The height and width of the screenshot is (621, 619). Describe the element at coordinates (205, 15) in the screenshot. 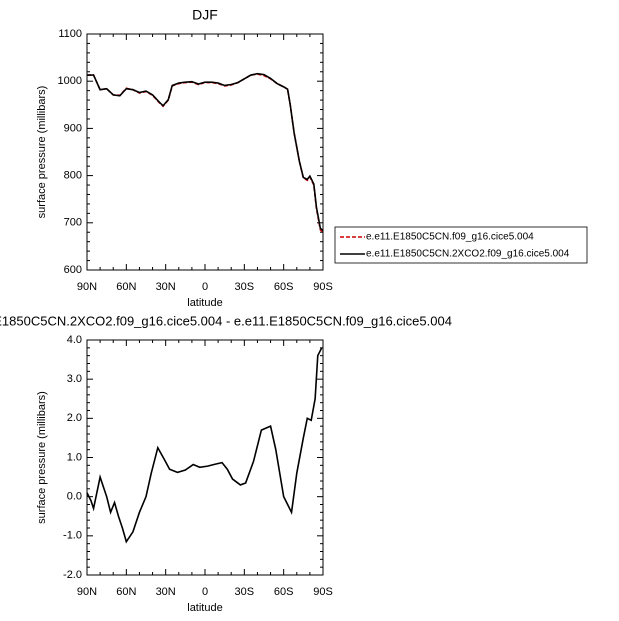

I see `chart-title: DJF` at that location.